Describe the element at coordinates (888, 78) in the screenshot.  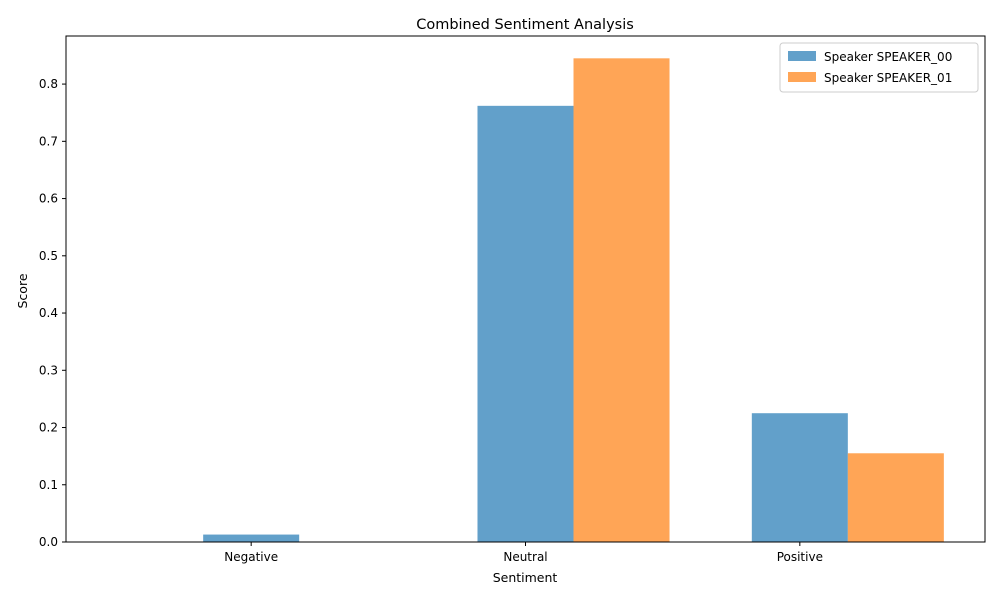
I see `legend-label: Speaker SPEAKER_01` at that location.